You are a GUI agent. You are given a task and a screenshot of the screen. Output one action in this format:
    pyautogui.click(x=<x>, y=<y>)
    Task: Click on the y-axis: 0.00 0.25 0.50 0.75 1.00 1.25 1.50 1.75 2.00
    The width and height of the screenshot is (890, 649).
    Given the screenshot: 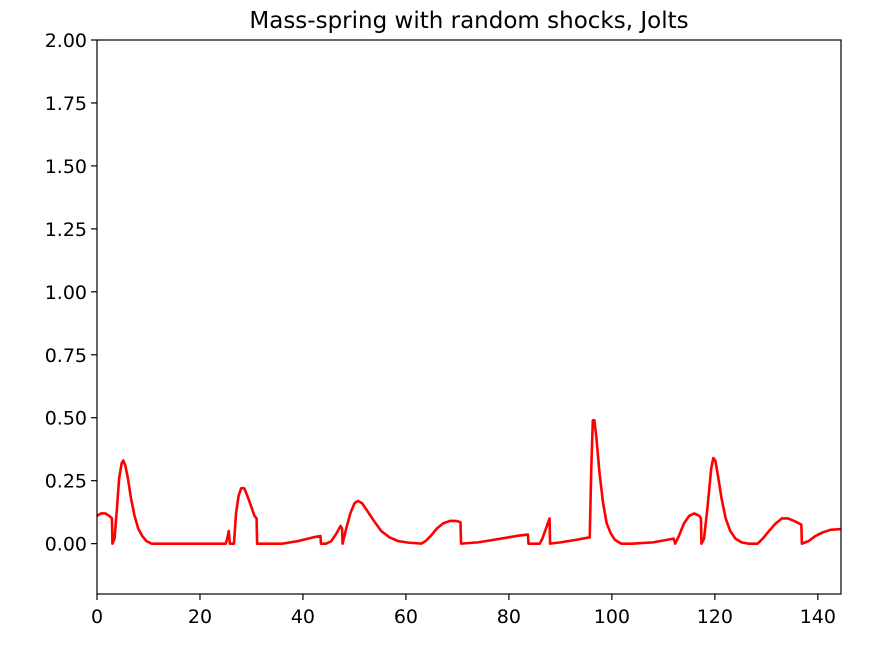 What is the action you would take?
    pyautogui.click(x=71, y=293)
    